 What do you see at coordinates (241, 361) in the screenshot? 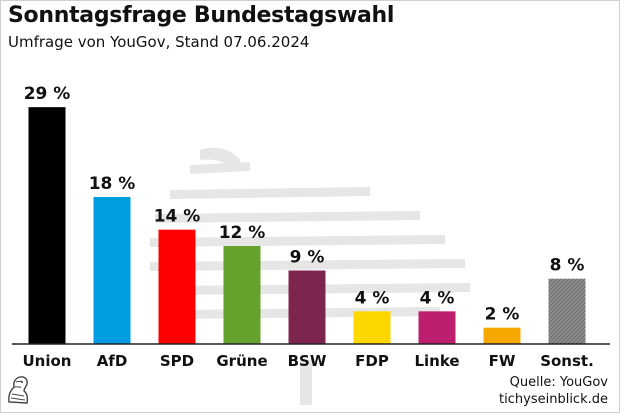
I see `category-label: Grüne` at bounding box center [241, 361].